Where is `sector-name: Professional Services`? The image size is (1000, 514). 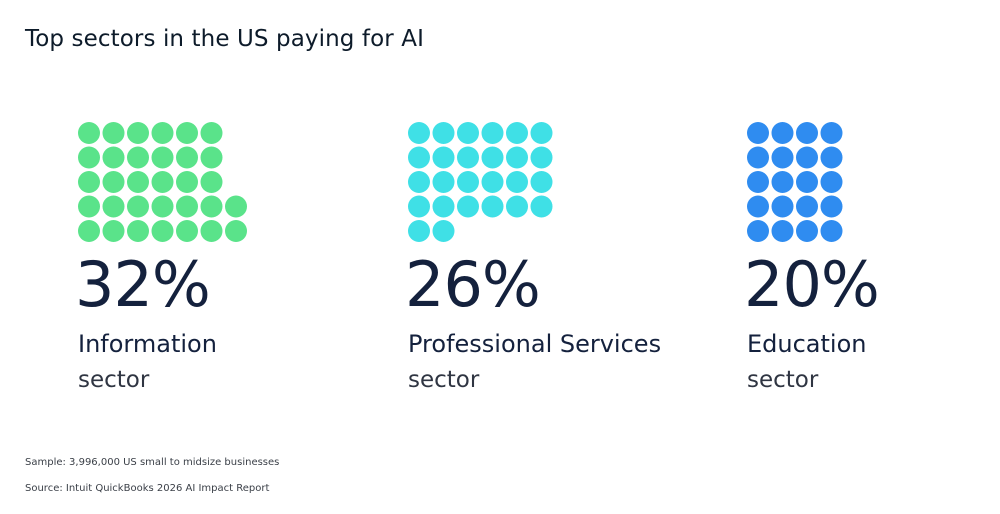 sector-name: Professional Services is located at coordinates (535, 344).